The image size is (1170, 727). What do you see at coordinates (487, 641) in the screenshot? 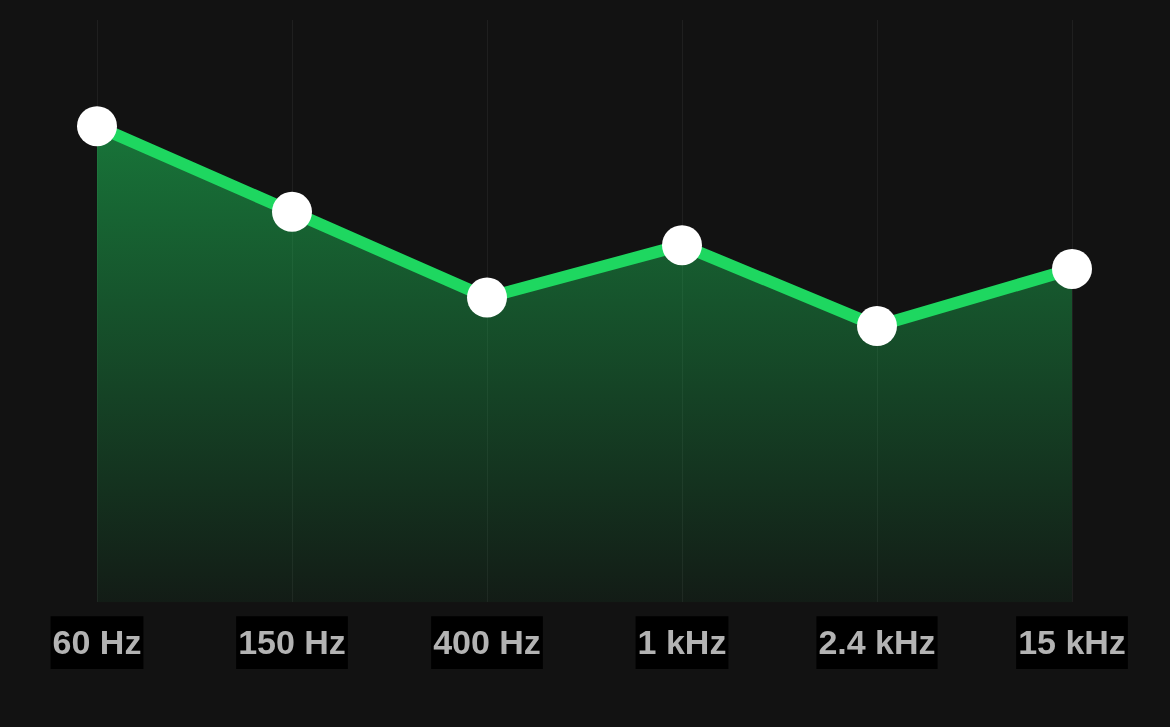
I see `x-tick-label: 400 Hz` at bounding box center [487, 641].